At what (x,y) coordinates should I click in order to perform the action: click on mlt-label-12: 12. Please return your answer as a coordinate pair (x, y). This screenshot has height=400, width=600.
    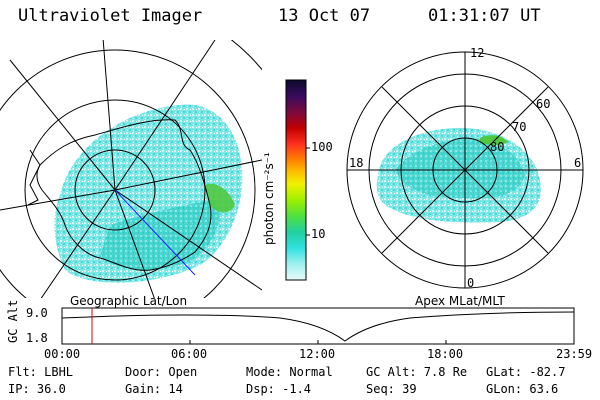
    Looking at the image, I should click on (477, 53).